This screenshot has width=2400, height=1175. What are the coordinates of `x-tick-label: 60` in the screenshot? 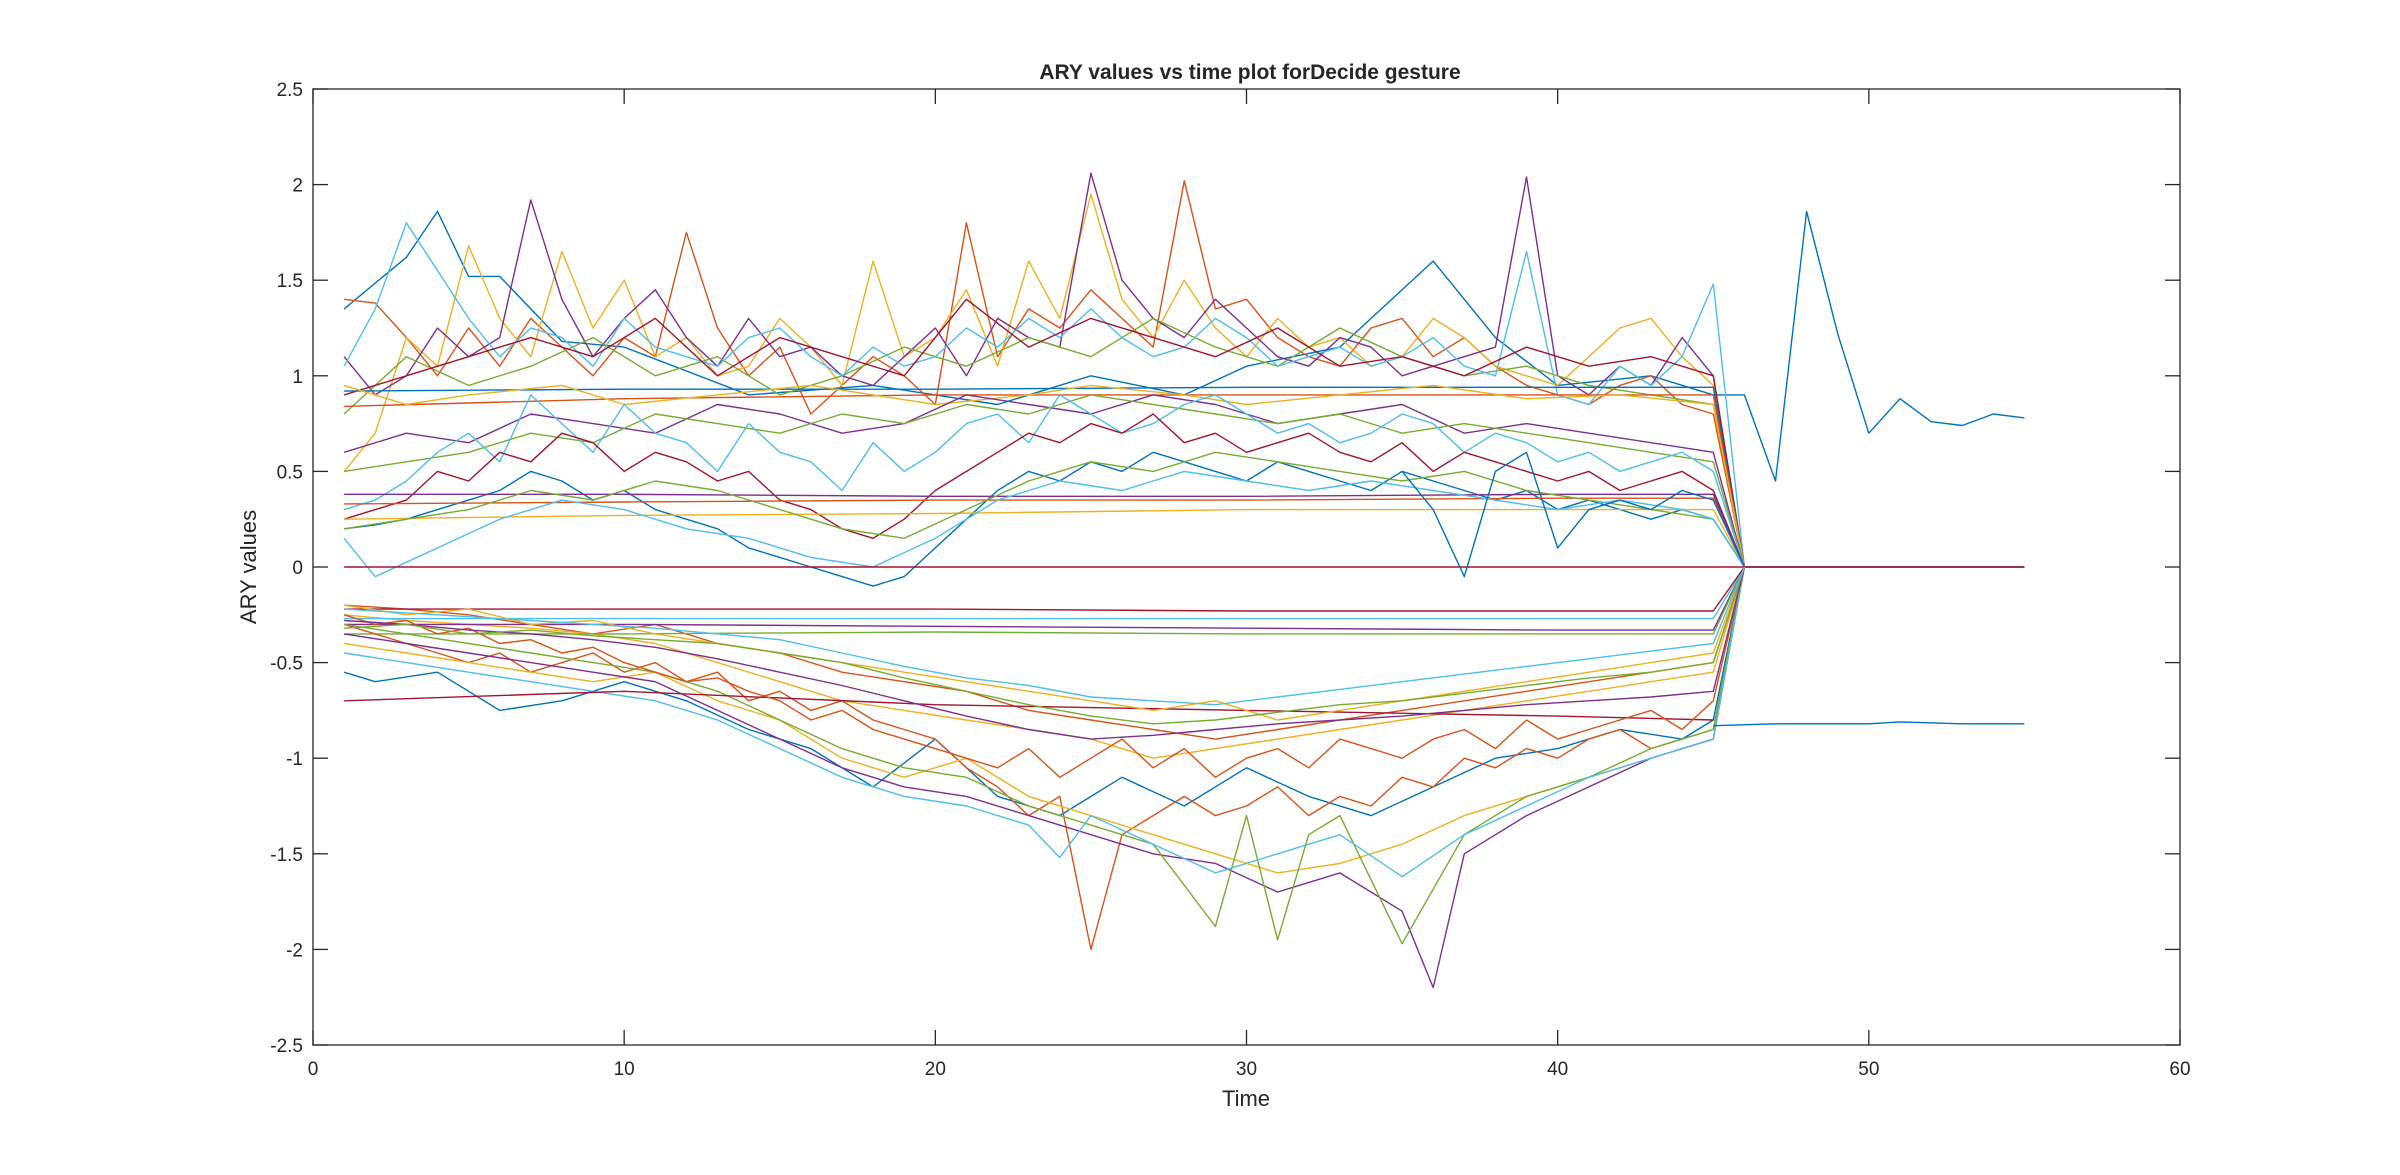 It's located at (2179, 1069).